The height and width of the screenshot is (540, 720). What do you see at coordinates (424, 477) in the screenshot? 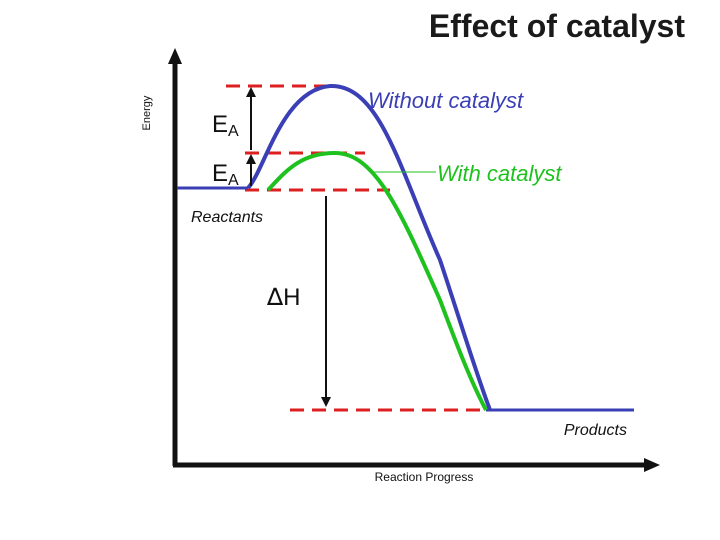
I see `x-axis-label: Reaction Progress` at bounding box center [424, 477].